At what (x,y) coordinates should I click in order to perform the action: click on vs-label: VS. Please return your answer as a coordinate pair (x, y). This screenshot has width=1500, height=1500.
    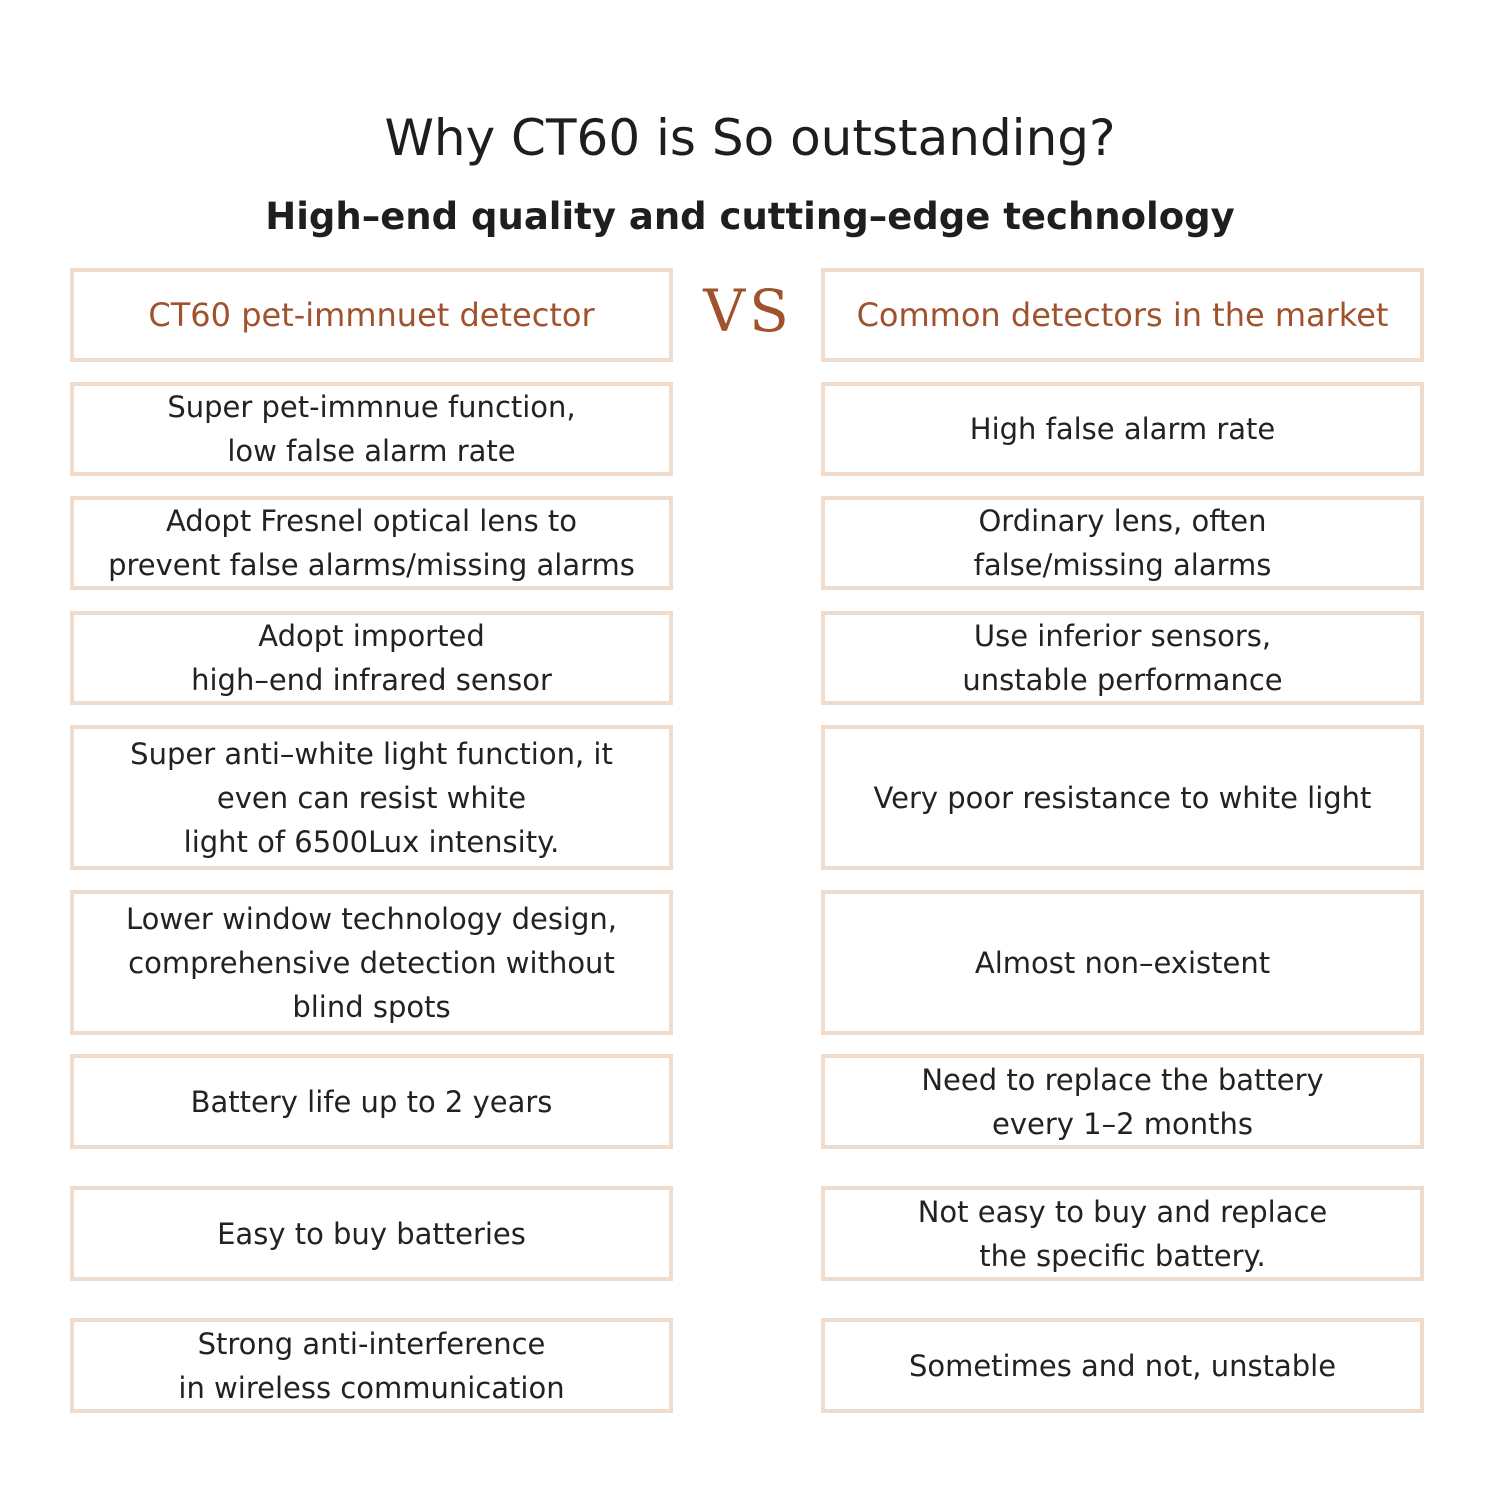
    Looking at the image, I should click on (748, 311).